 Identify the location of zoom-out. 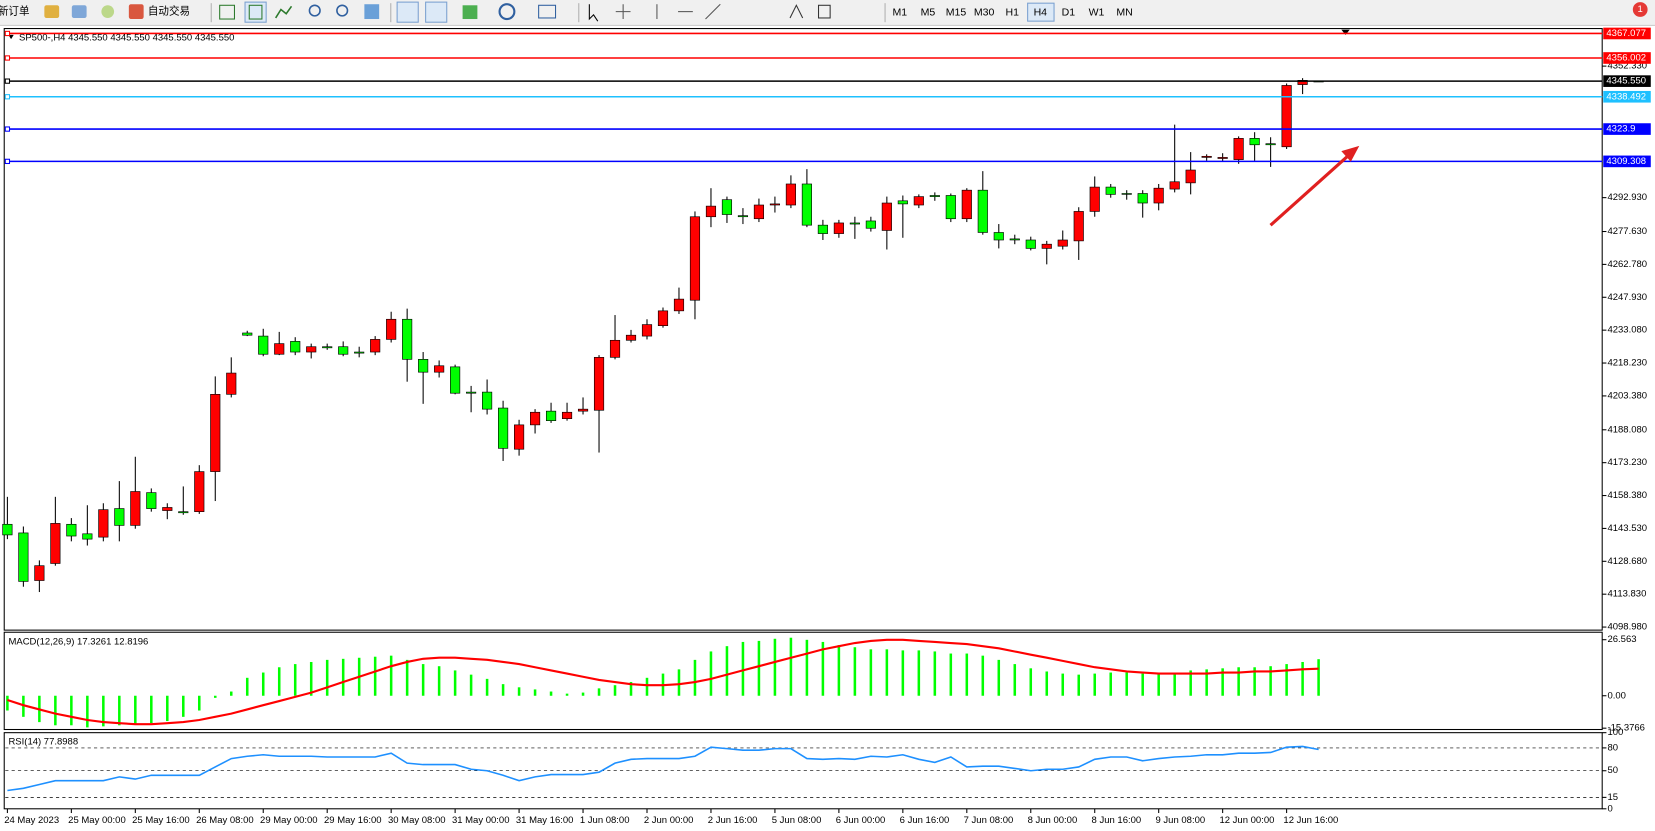
(342, 10).